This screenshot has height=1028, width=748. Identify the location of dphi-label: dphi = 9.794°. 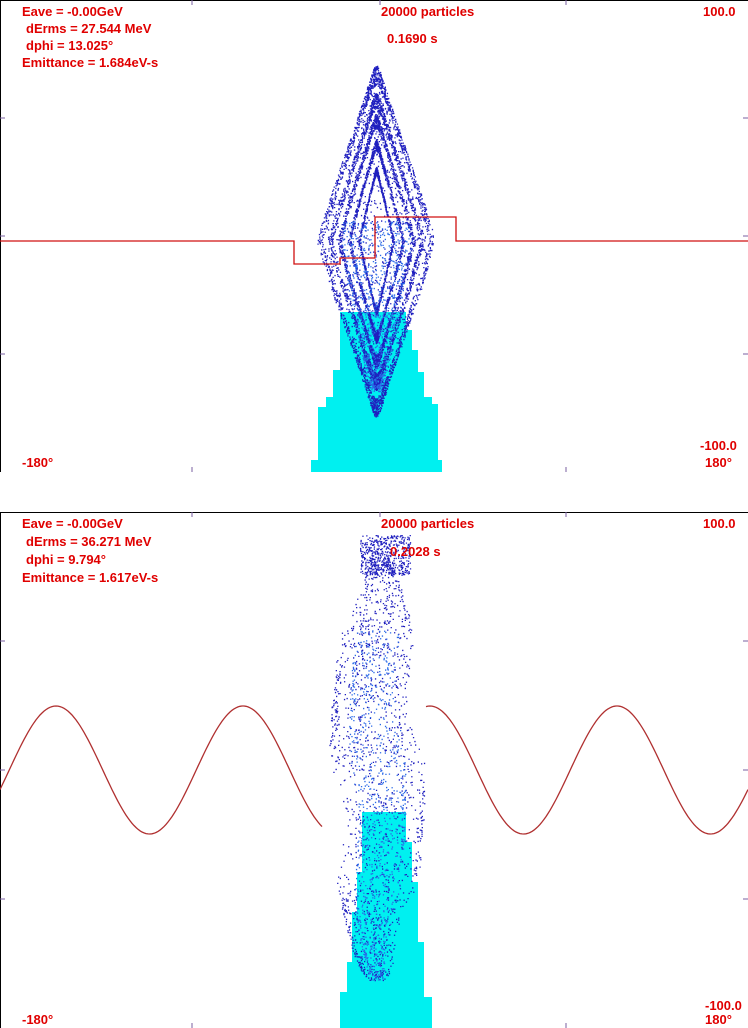
(66, 559).